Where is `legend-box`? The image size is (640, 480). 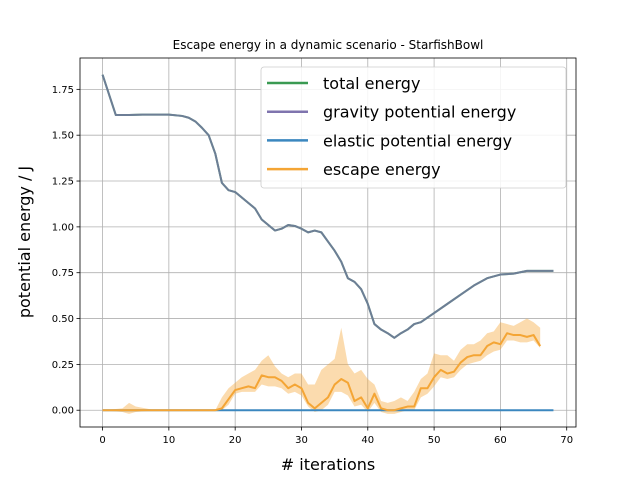
legend-box is located at coordinates (413, 127).